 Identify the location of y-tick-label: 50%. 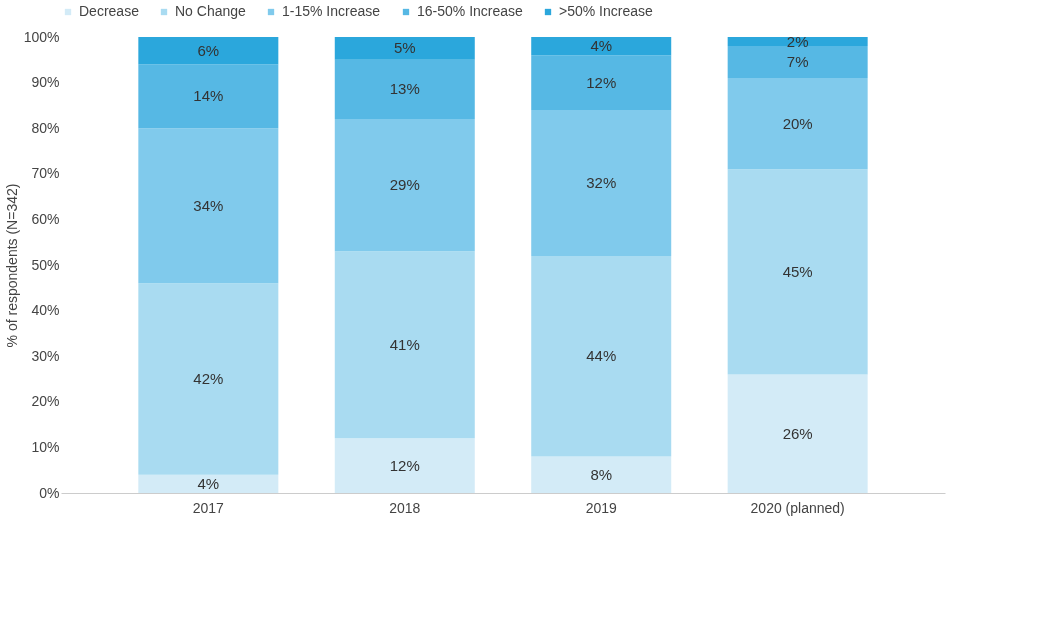
(45, 264).